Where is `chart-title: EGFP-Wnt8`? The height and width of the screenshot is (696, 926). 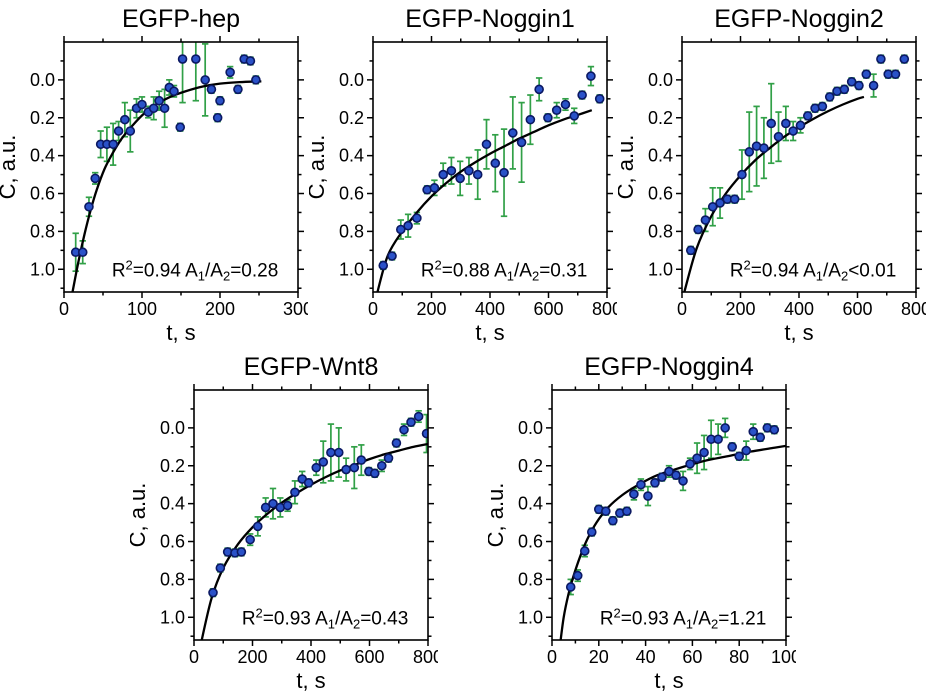 chart-title: EGFP-Wnt8 is located at coordinates (311, 367).